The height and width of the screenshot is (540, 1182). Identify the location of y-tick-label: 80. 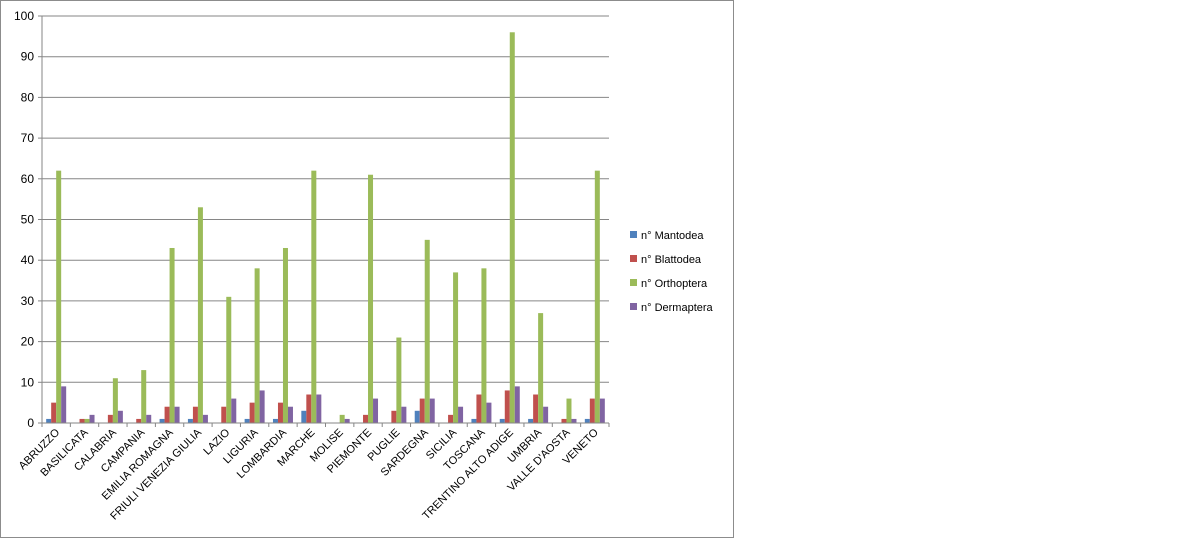
(28, 97).